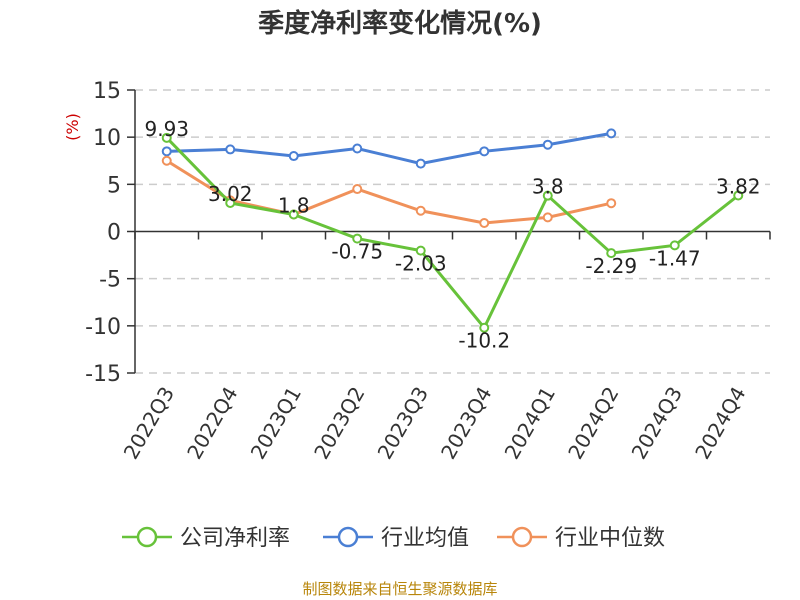  I want to click on chart-title: 季度净利率变化情况(%), so click(400, 23).